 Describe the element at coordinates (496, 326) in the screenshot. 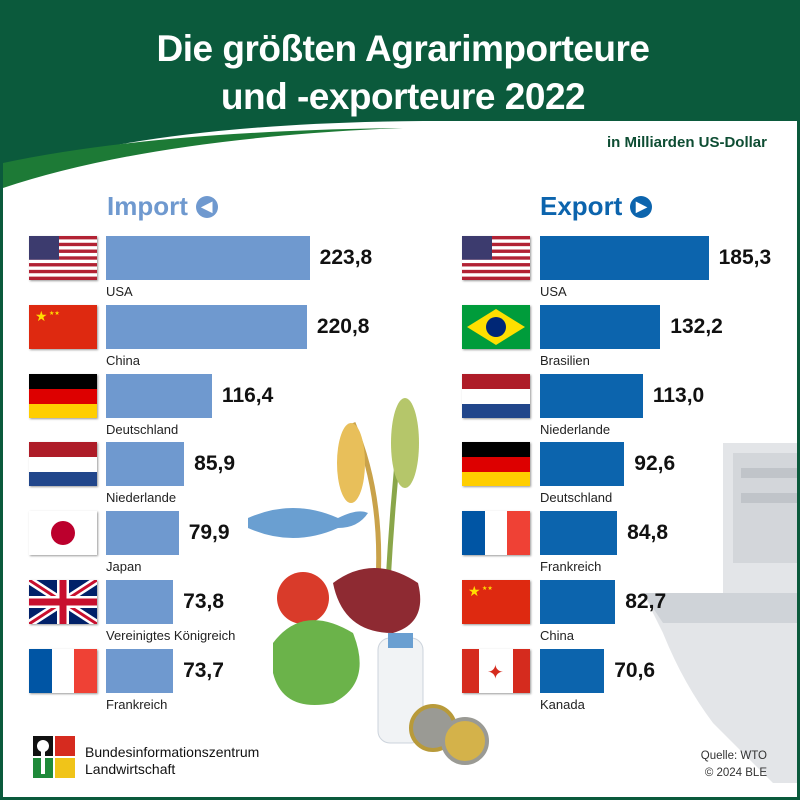

I see `flag-br-icon` at that location.